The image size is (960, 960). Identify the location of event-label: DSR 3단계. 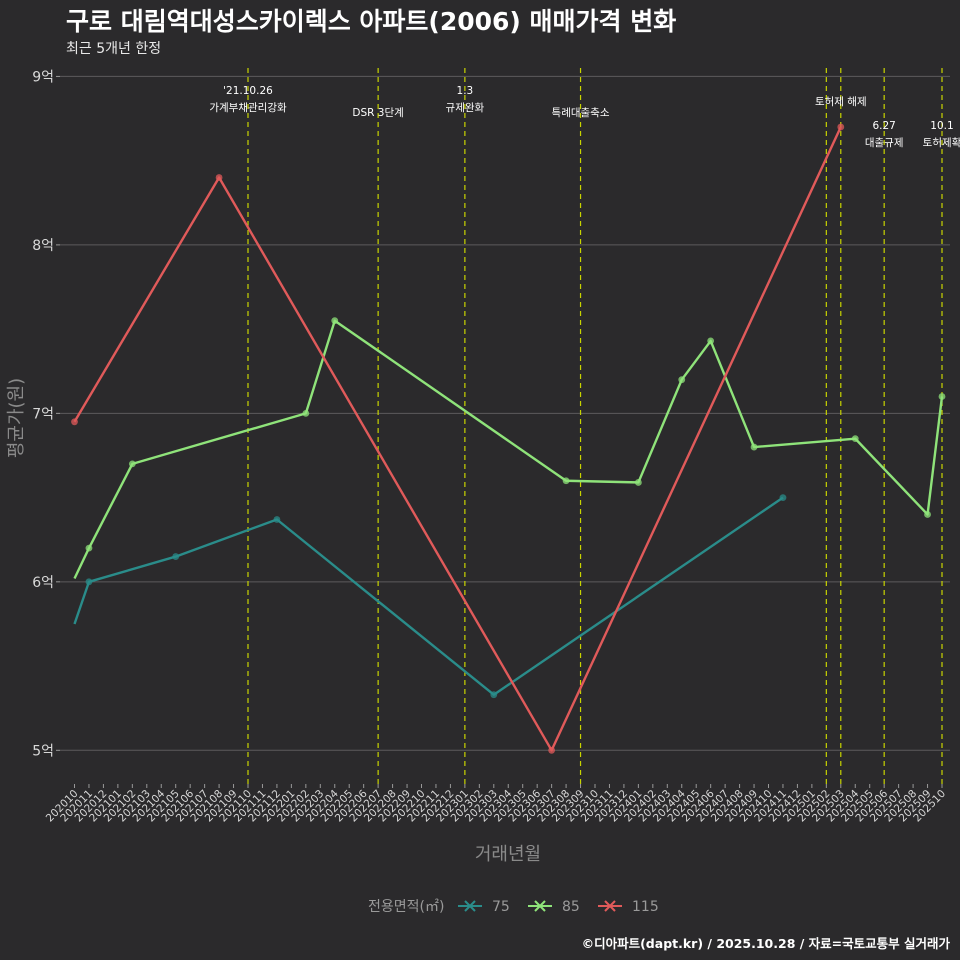
(377, 113).